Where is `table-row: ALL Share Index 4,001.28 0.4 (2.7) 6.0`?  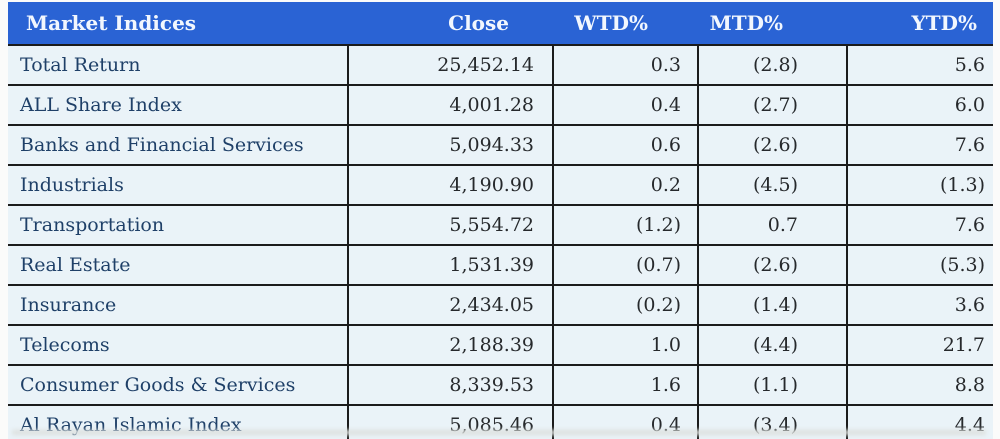
table-row: ALL Share Index 4,001.28 0.4 (2.7) 6.0 is located at coordinates (500, 105).